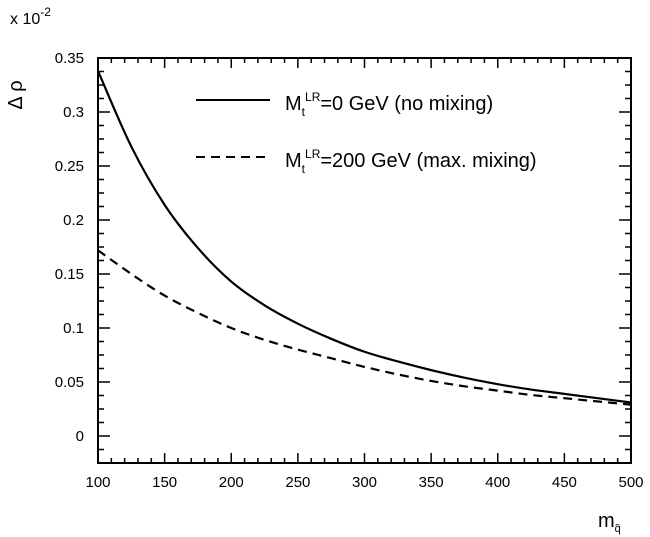 Image resolution: width=650 pixels, height=537 pixels. I want to click on legend-label-max-mixing: MtLR=200 GeV (max. mixing), so click(411, 161).